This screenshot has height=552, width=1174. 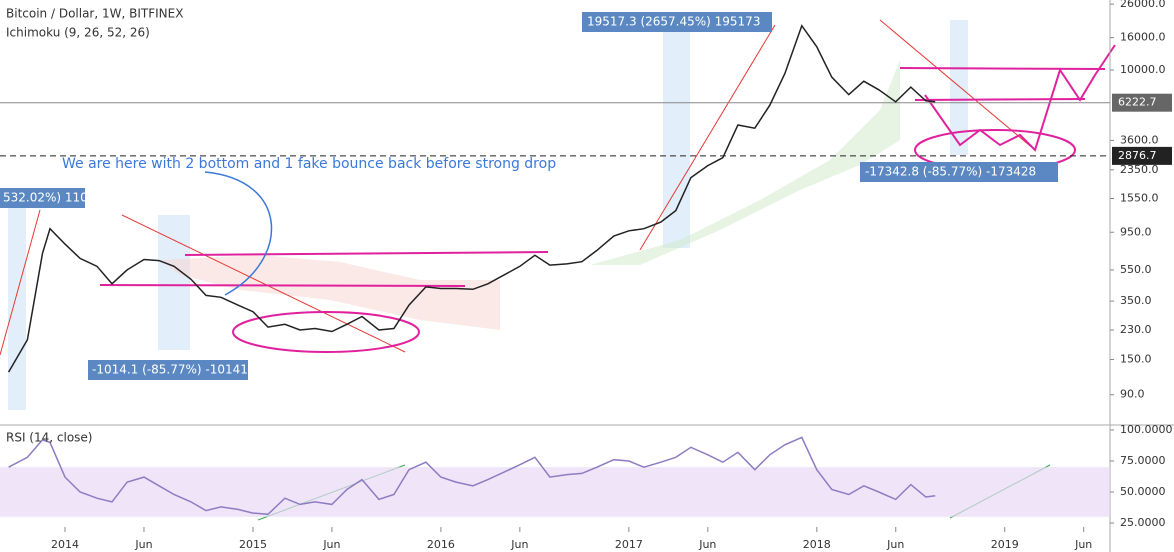 What do you see at coordinates (1143, 37) in the screenshot?
I see `y-tick-label: 16000.0` at bounding box center [1143, 37].